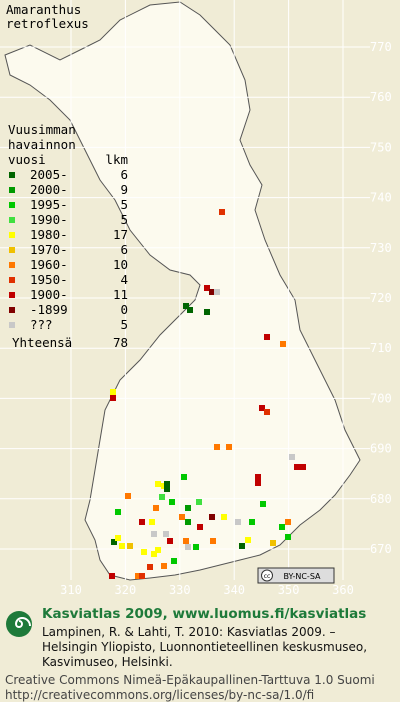  What do you see at coordinates (27, 159) in the screenshot?
I see `legend-header: vuosi` at bounding box center [27, 159].